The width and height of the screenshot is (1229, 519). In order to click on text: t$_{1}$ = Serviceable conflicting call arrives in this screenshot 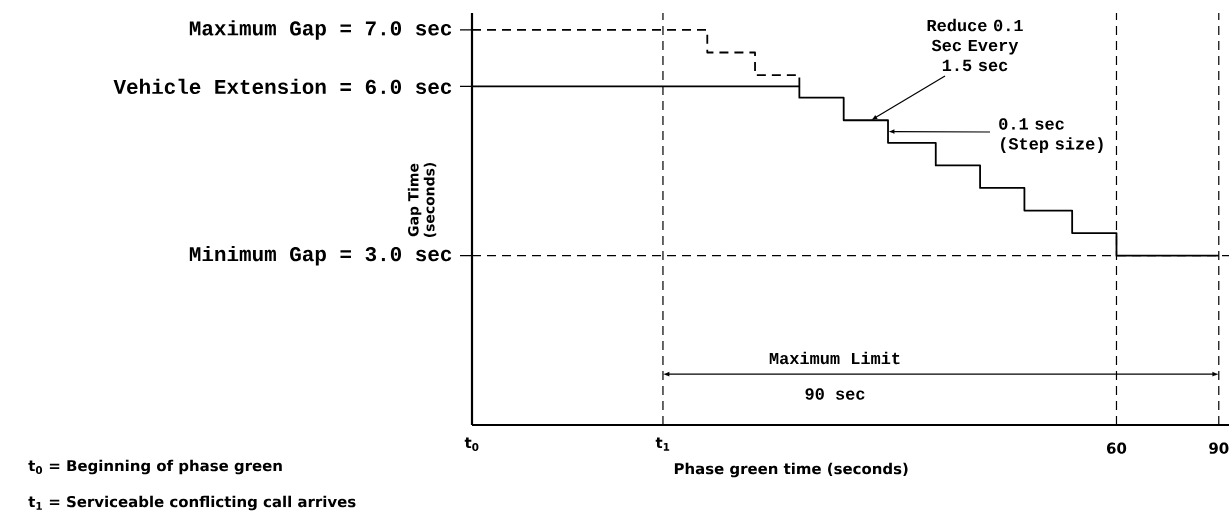, I will do `click(192, 503)`.